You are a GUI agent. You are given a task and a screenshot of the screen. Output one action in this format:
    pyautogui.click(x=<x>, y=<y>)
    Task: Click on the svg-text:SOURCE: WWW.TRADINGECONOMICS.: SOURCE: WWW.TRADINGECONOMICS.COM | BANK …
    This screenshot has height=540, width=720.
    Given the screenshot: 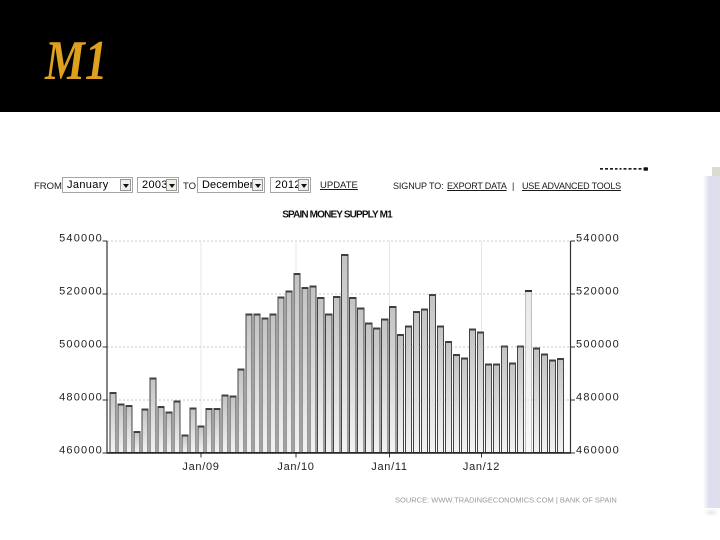 What is the action you would take?
    pyautogui.click(x=506, y=500)
    